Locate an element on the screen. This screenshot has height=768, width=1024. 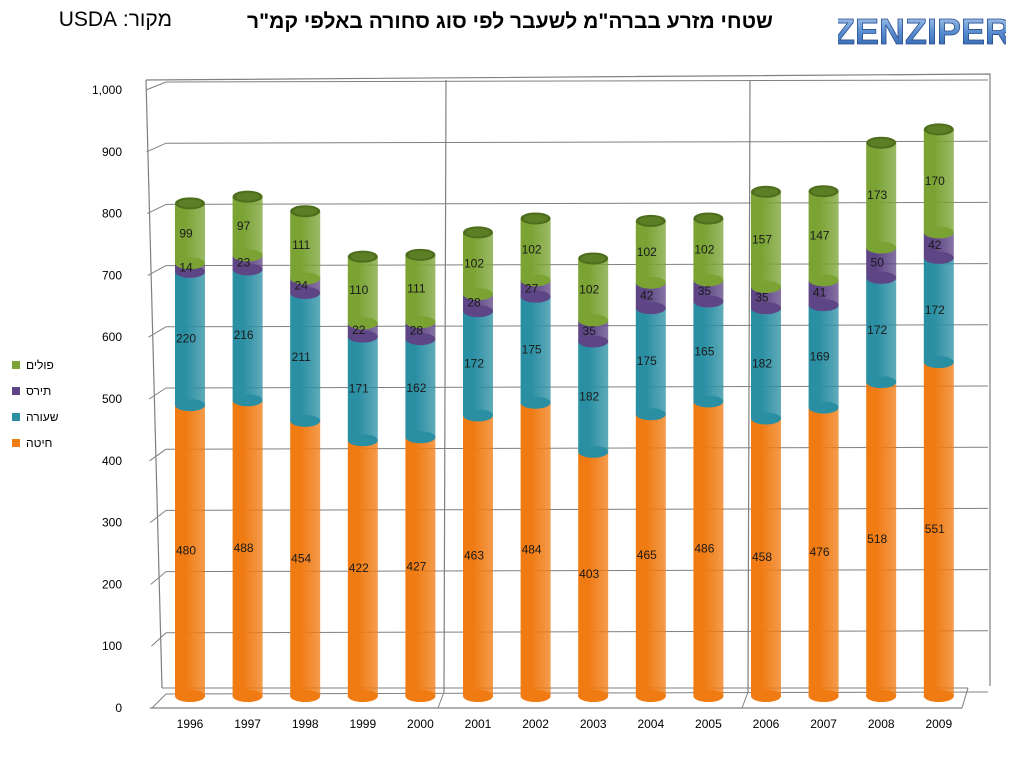
bar-1999: 422 171 22 110 is located at coordinates (362, 476).